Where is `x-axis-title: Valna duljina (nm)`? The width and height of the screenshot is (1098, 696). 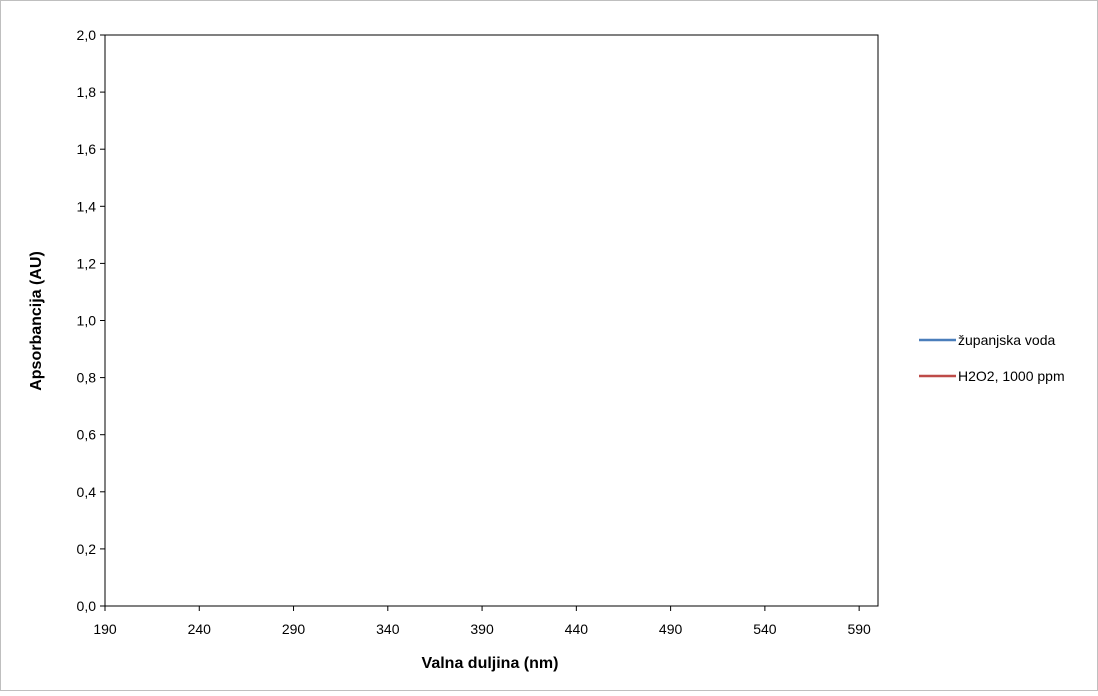 x-axis-title: Valna duljina (nm) is located at coordinates (490, 663).